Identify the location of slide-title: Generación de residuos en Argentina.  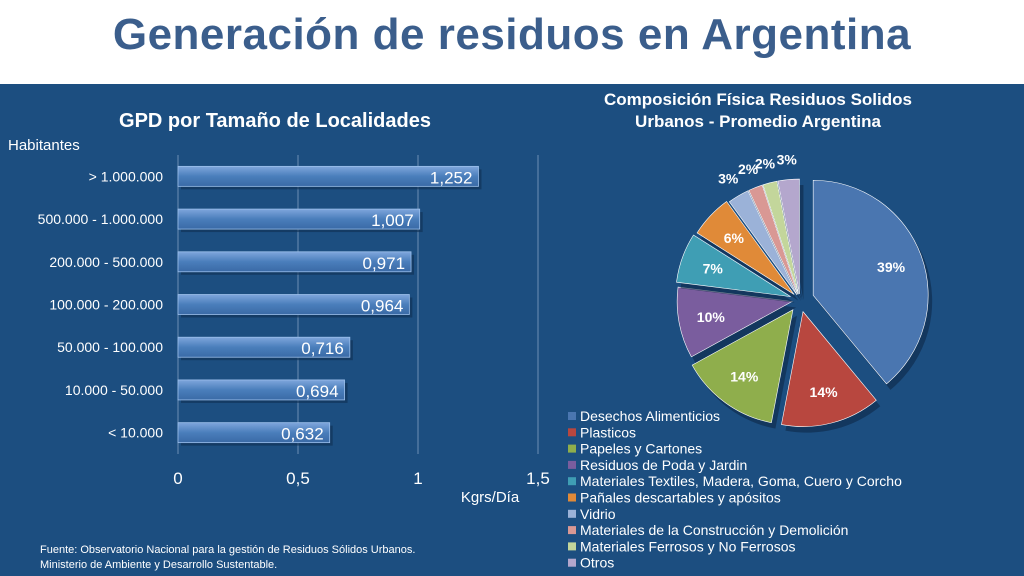
(512, 34).